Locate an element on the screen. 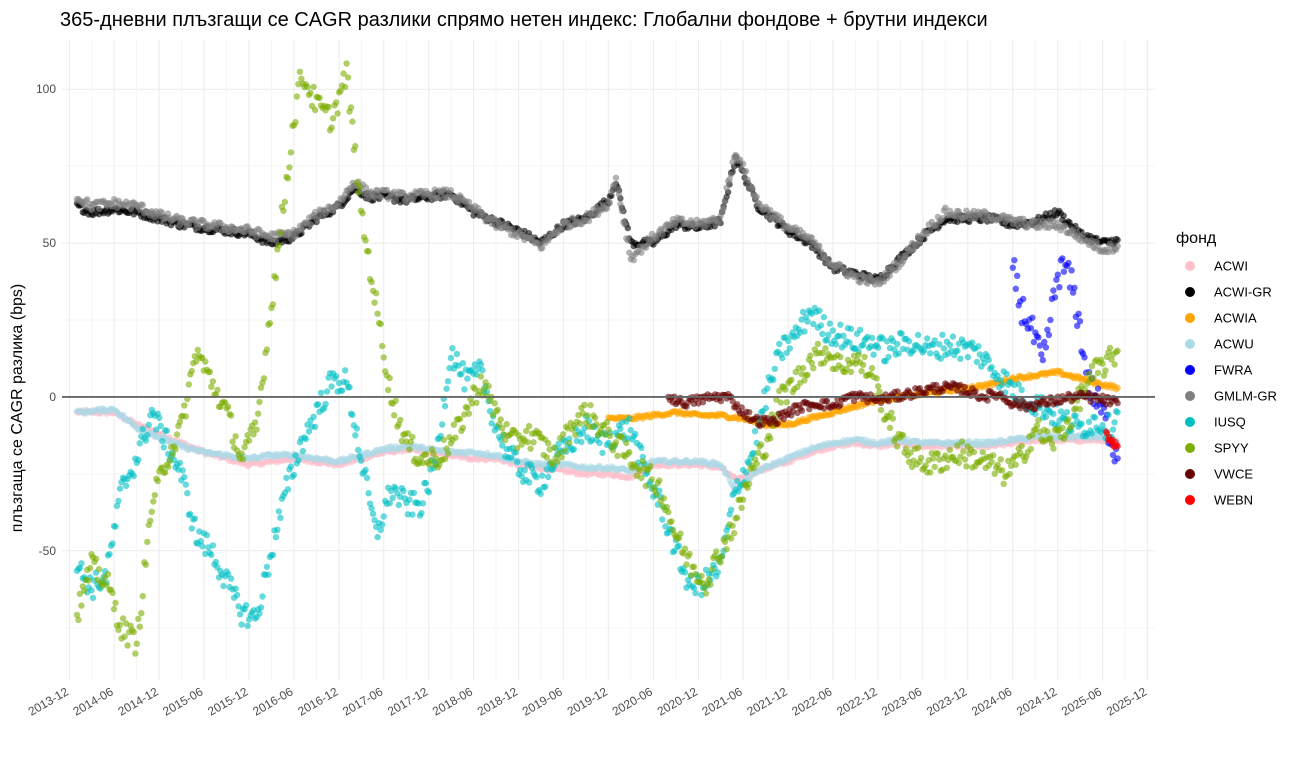 The width and height of the screenshot is (1300, 758). x-tick-label: 2022-06 is located at coordinates (811, 701).